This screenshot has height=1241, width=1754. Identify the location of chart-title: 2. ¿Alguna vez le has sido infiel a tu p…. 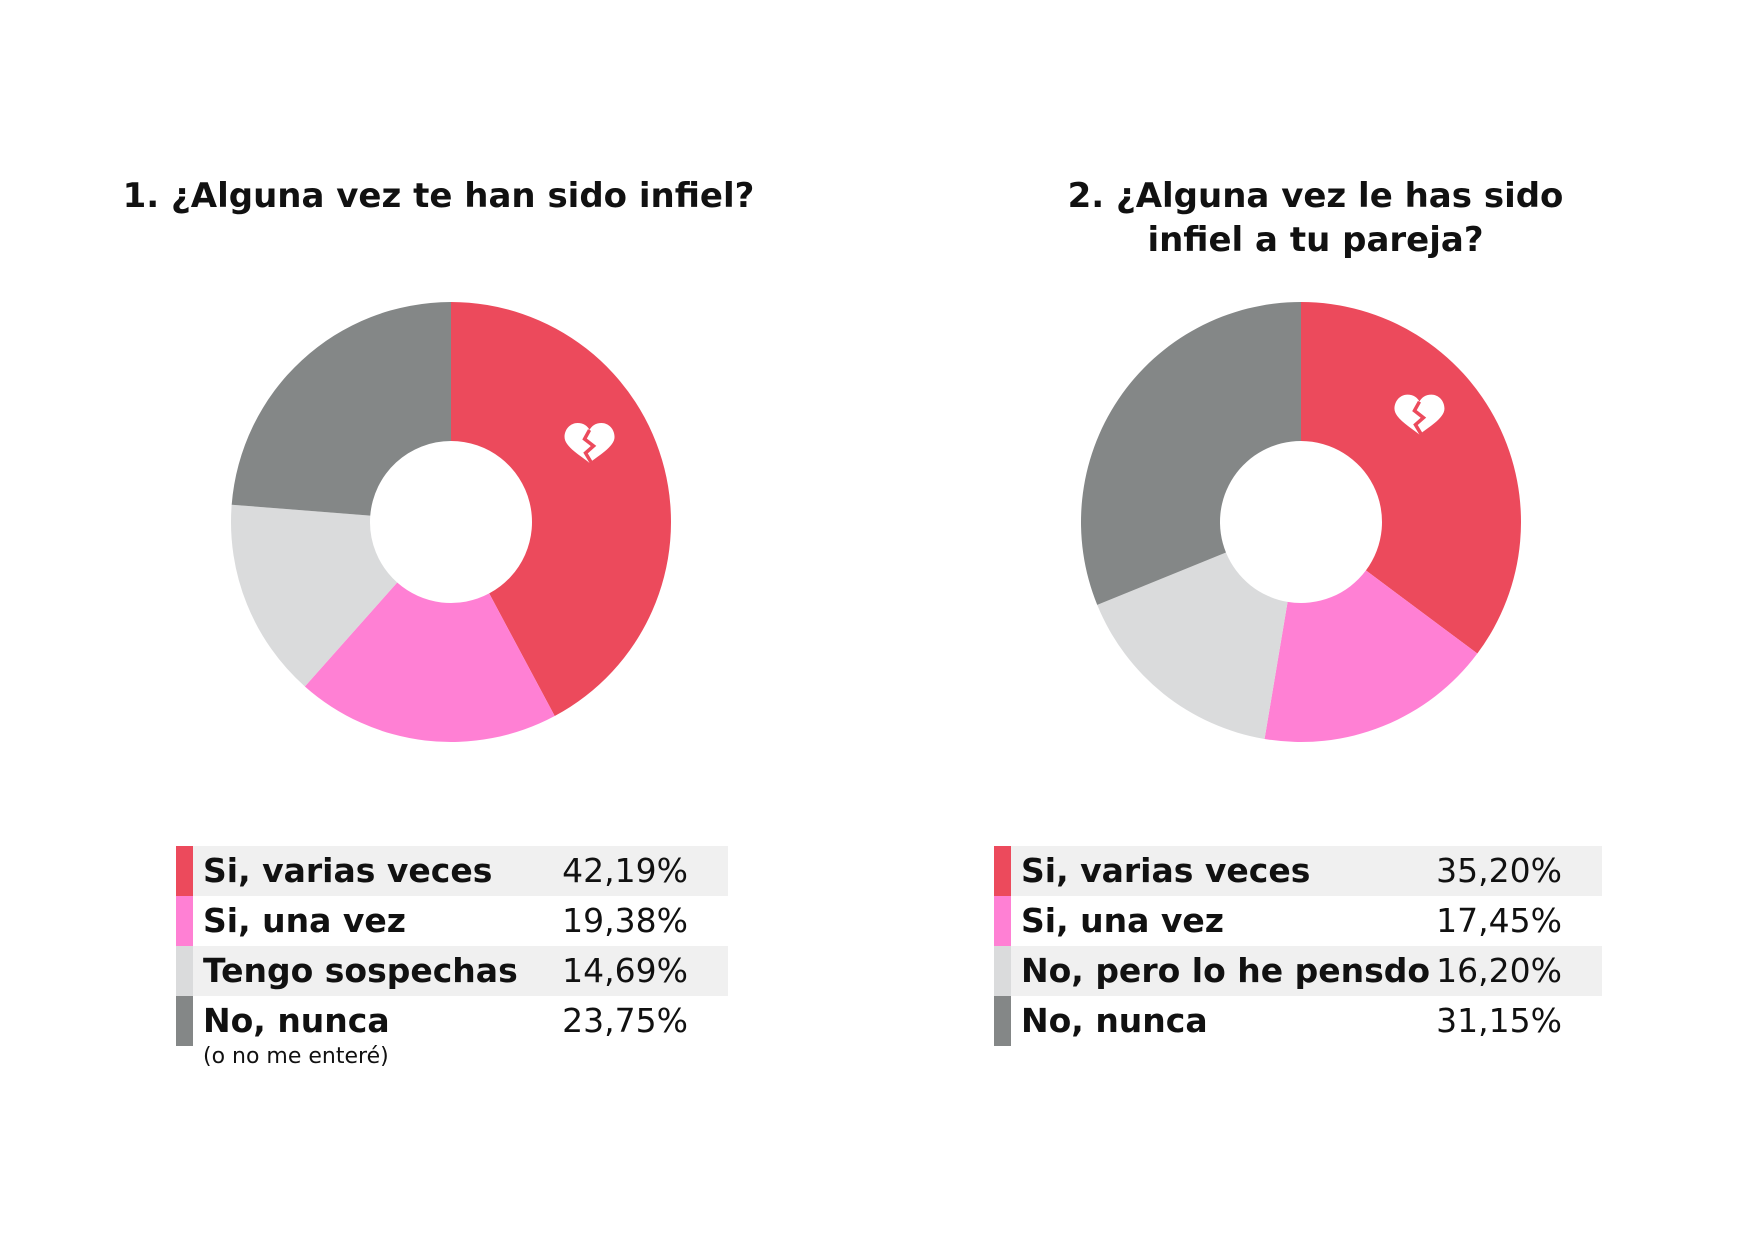
(1315, 218).